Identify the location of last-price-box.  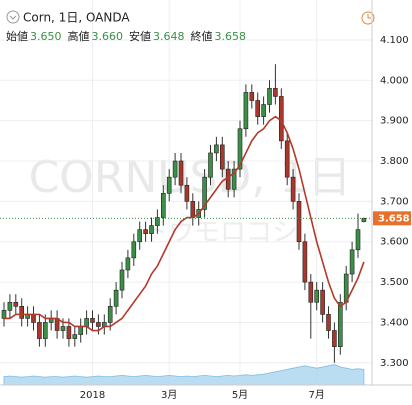
(392, 218).